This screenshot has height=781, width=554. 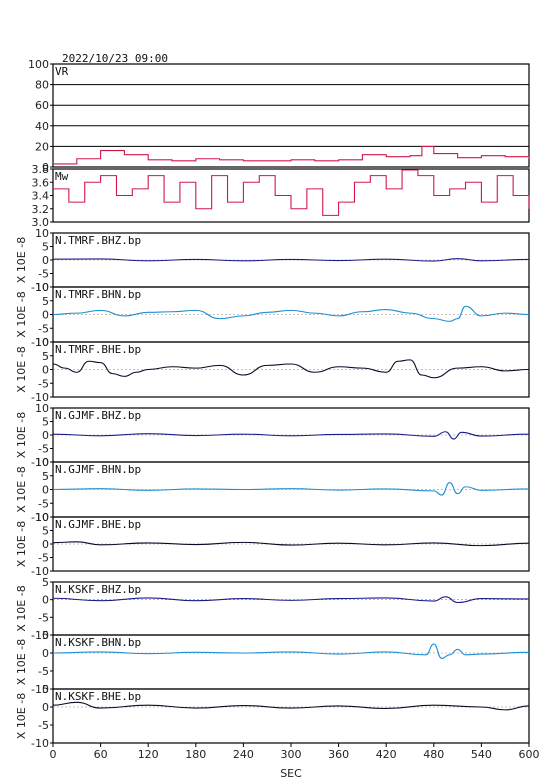 I want to click on panel-n-kskf-bhe-bp: -10 -5 0 5 N.KSKF.BHE.bp X 10E -8, so click(x=272, y=716).